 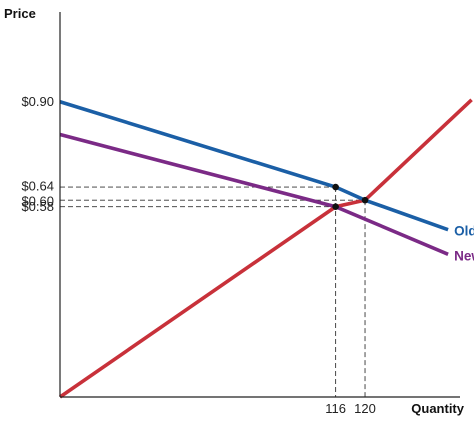 I want to click on series-label-new-demand: New demand, so click(x=464, y=255).